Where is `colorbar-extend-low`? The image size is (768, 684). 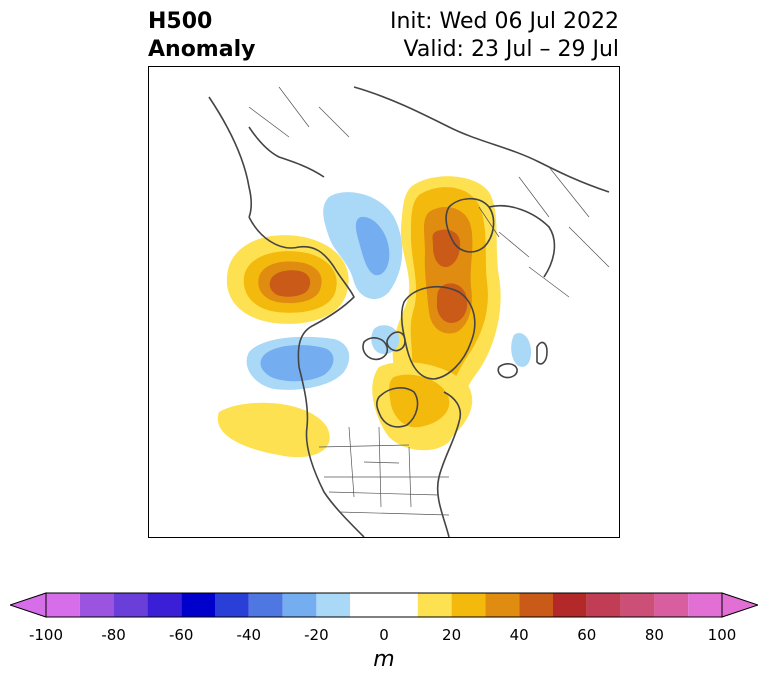 colorbar-extend-low is located at coordinates (28, 605).